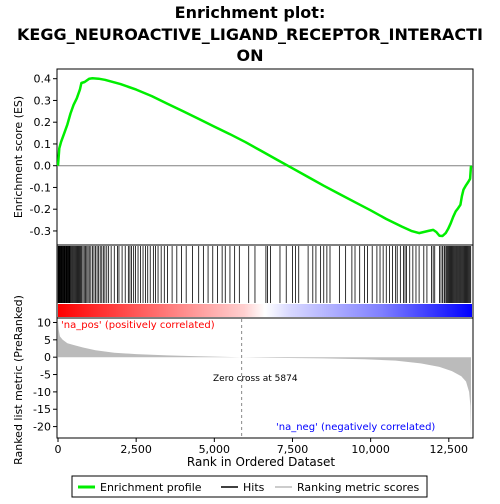  Describe the element at coordinates (136, 449) in the screenshot. I see `x-tick-label: 2,500` at that location.